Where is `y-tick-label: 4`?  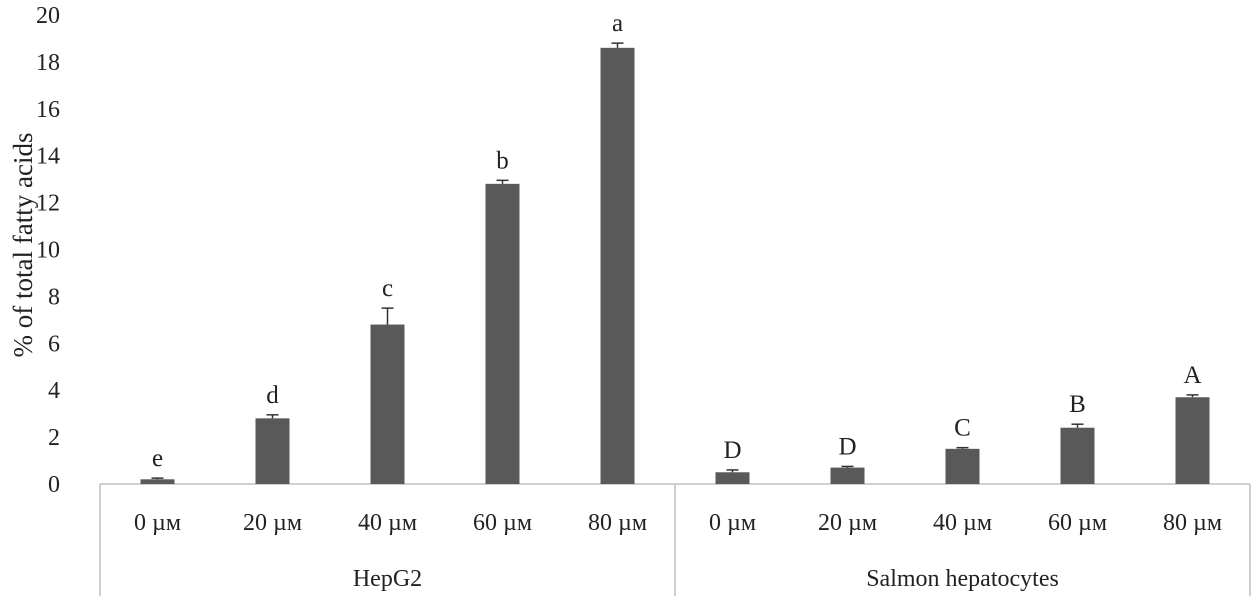 y-tick-label: 4 is located at coordinates (54, 391).